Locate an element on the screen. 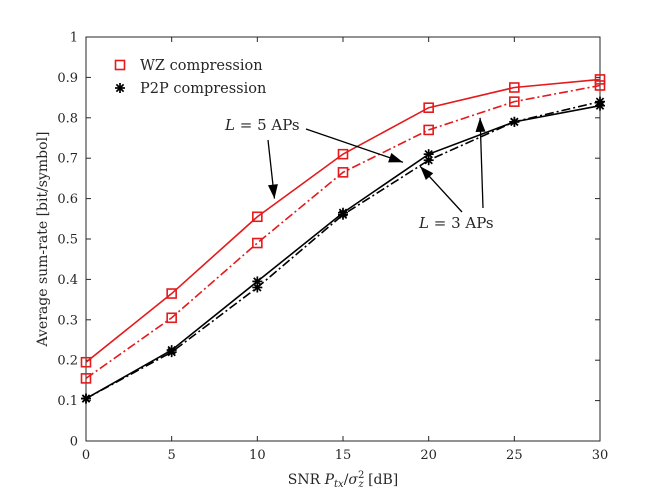 This screenshot has width=664, height=498. legend-asterisk-icon is located at coordinates (120, 88).